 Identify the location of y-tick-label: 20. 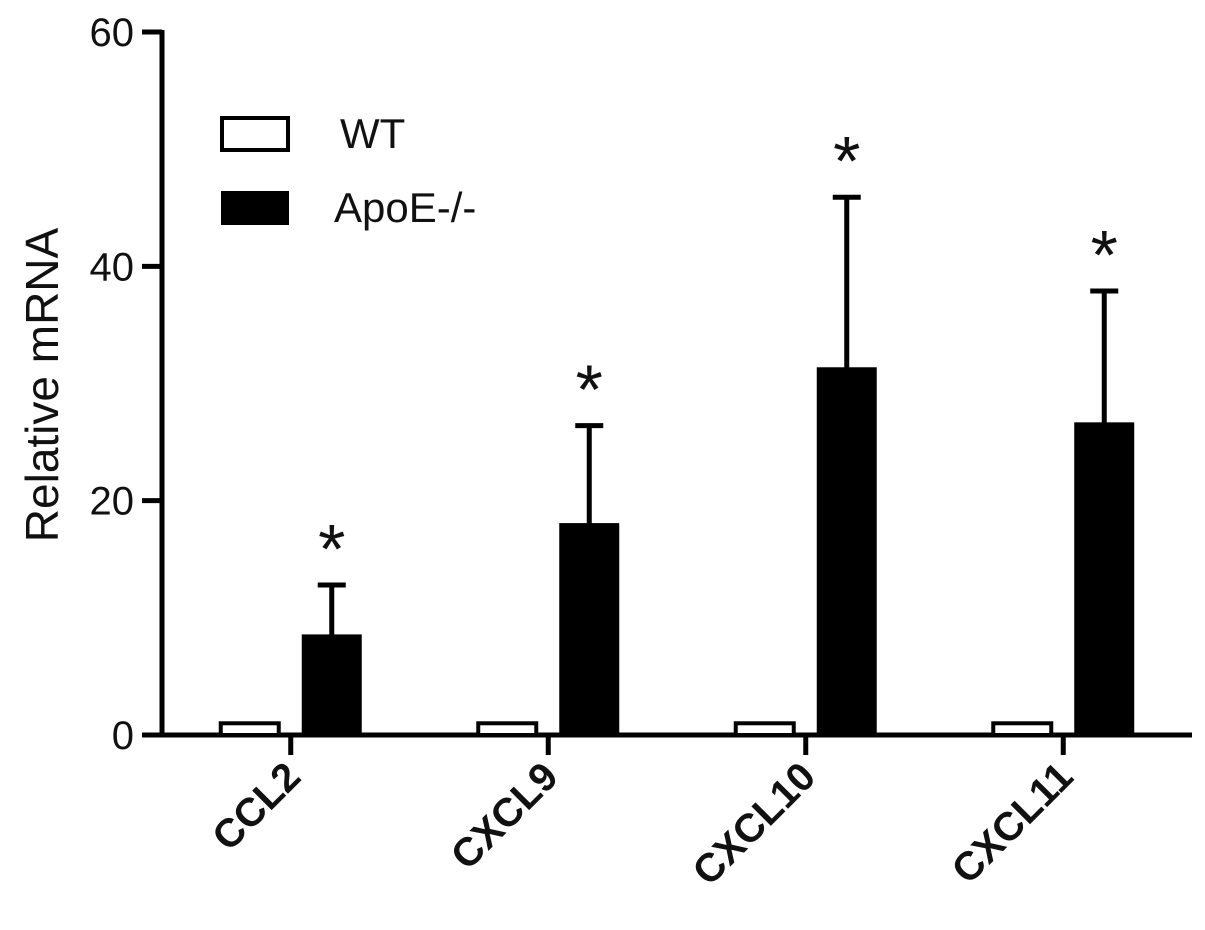
(112, 502).